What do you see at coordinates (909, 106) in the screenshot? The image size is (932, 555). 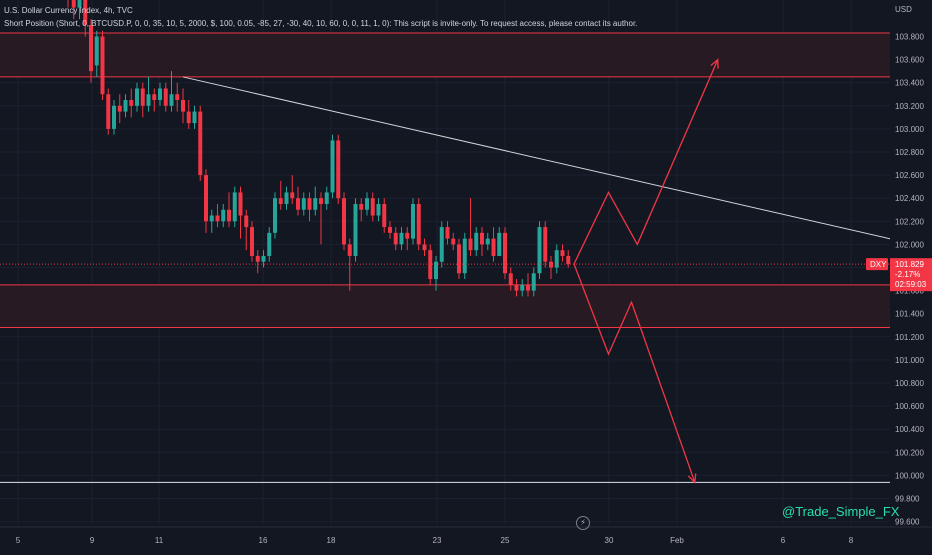 I see `price-axis-tick: 103.200` at bounding box center [909, 106].